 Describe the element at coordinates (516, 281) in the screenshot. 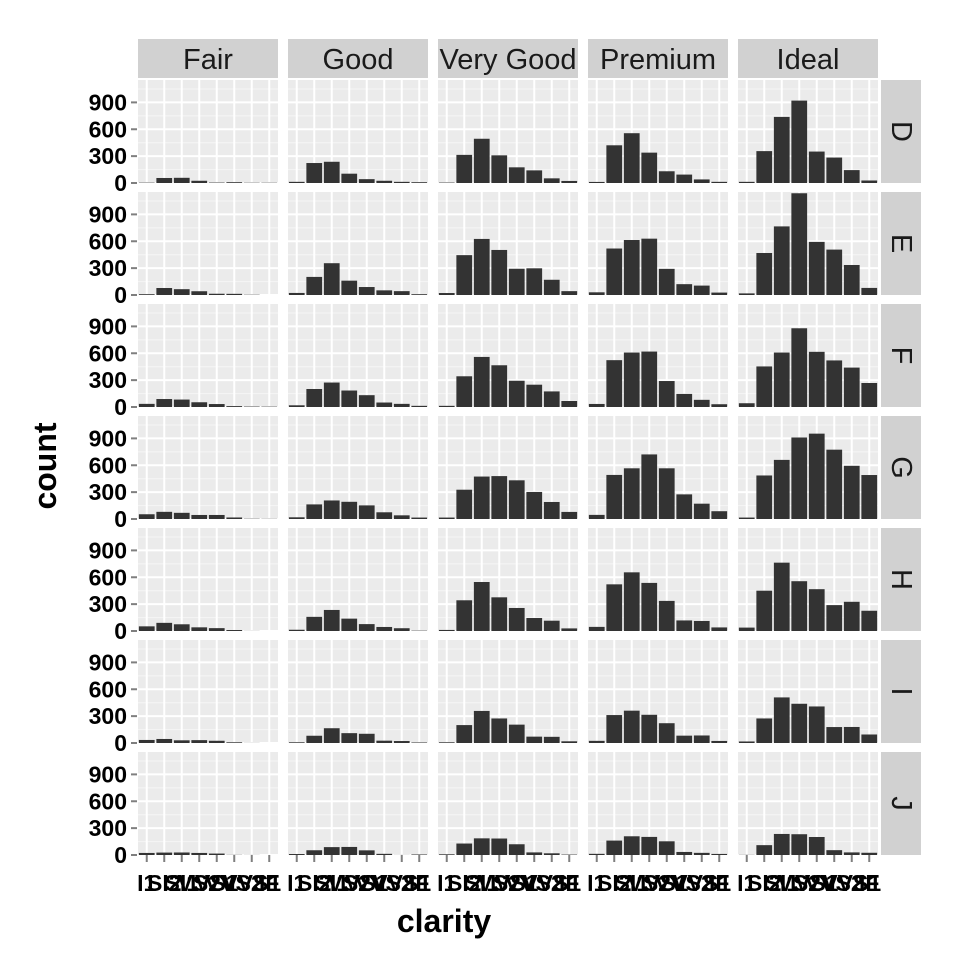

I see `bar-E-2-VS1` at that location.